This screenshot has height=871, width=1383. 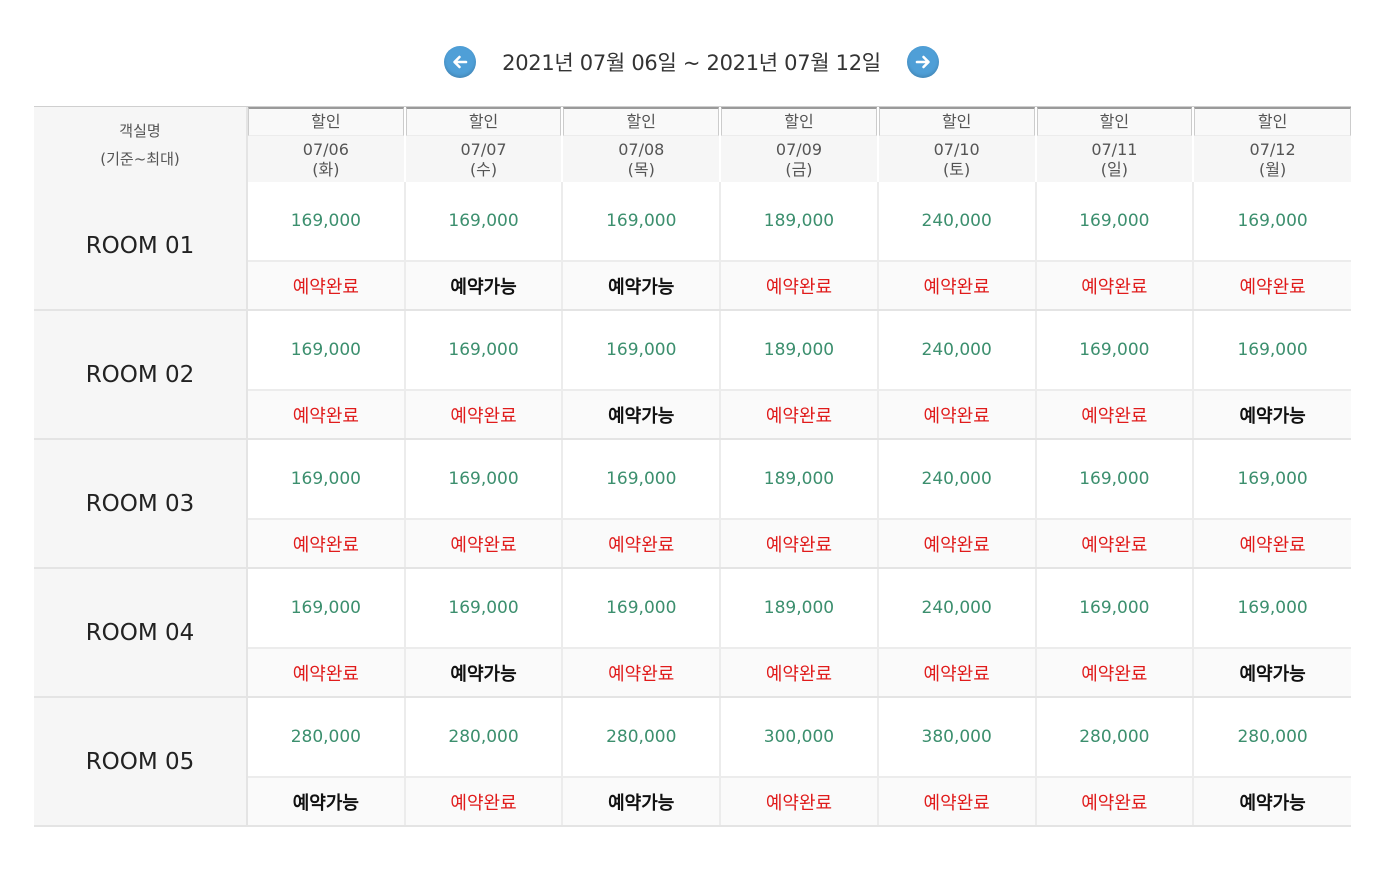 I want to click on day-date: 07/11 (일), so click(x=1115, y=159).